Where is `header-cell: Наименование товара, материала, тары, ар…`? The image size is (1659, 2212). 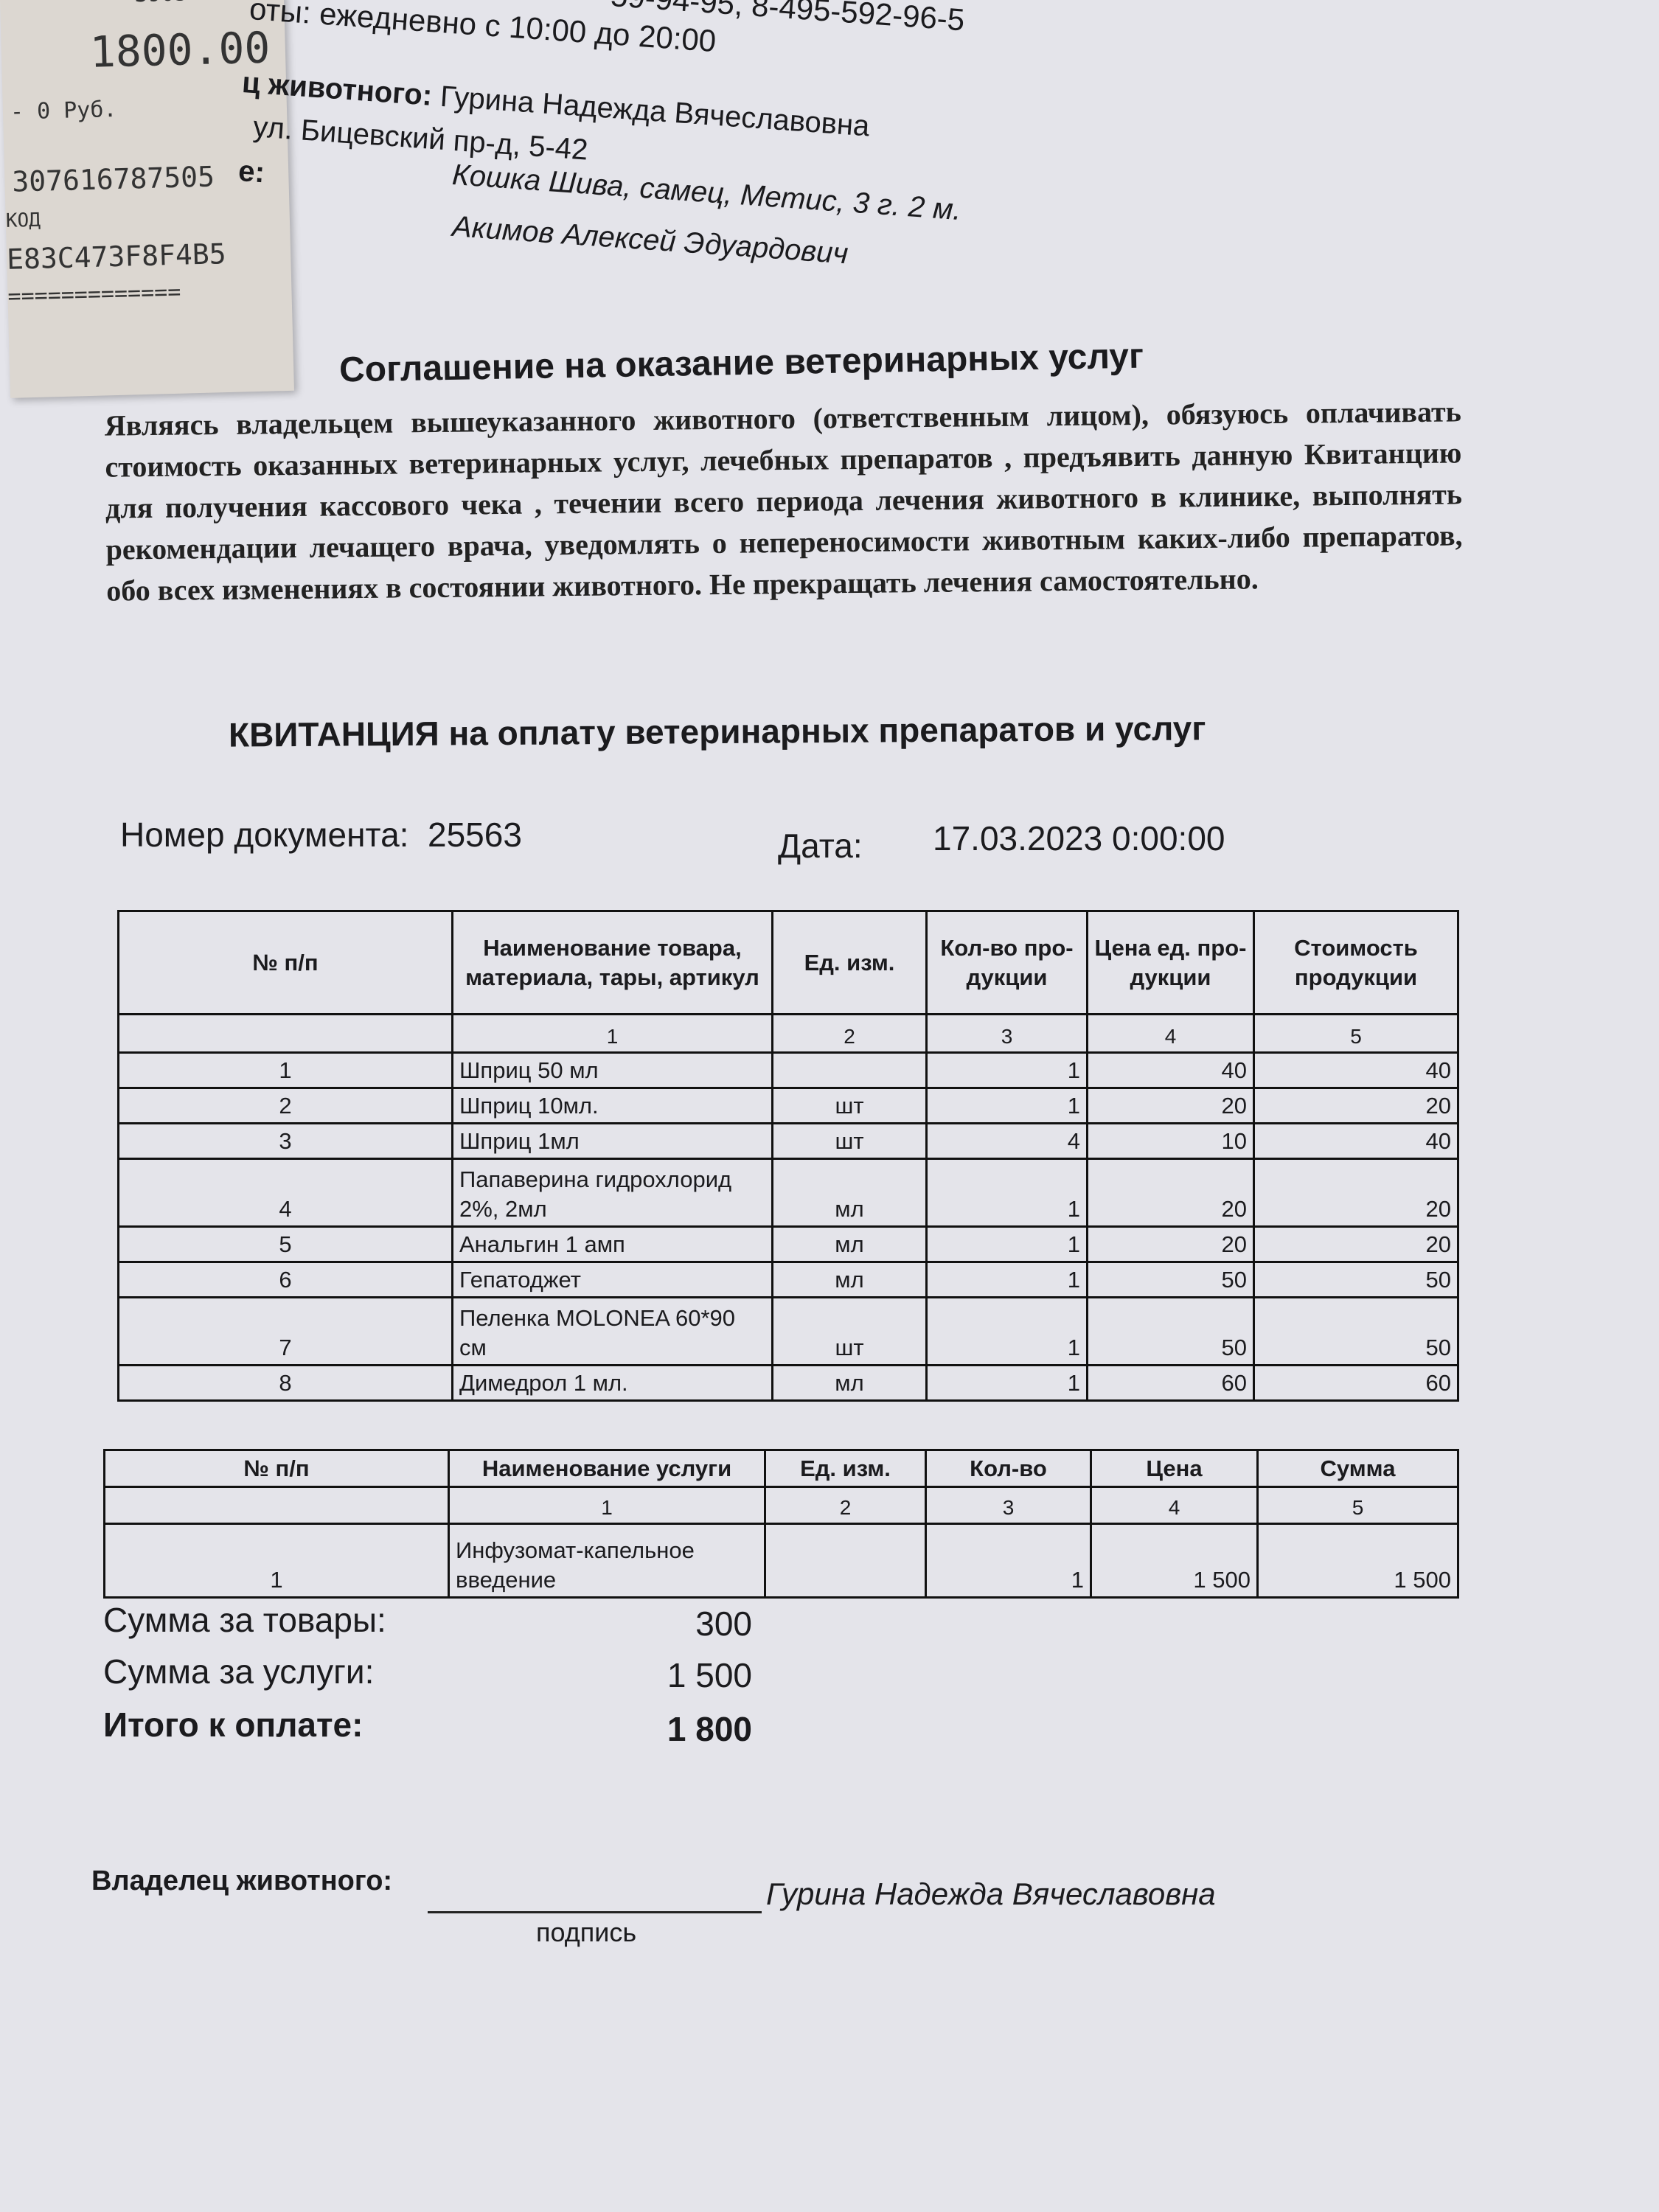
header-cell: Наименование товара, материала, тары, ар… is located at coordinates (612, 962).